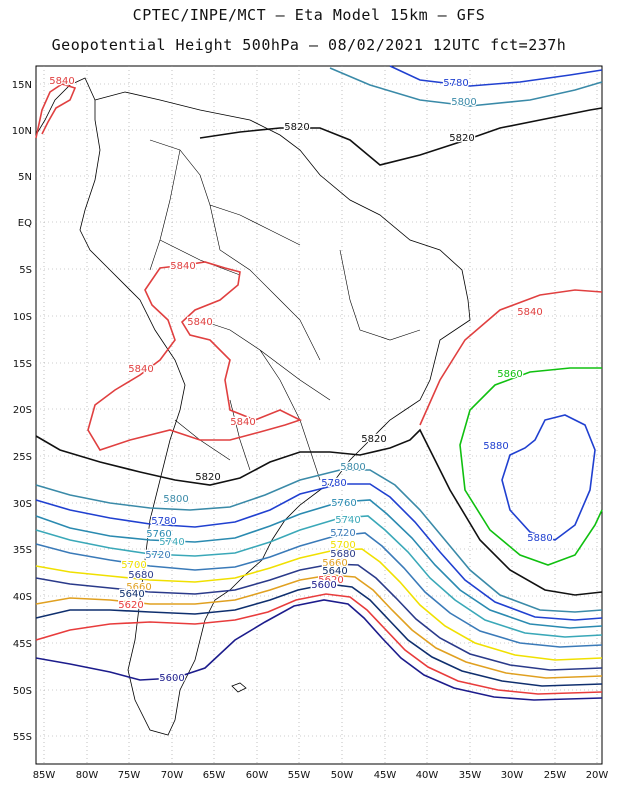 The image size is (618, 800). Describe the element at coordinates (25, 270) in the screenshot. I see `latitude-label: 5S` at that location.